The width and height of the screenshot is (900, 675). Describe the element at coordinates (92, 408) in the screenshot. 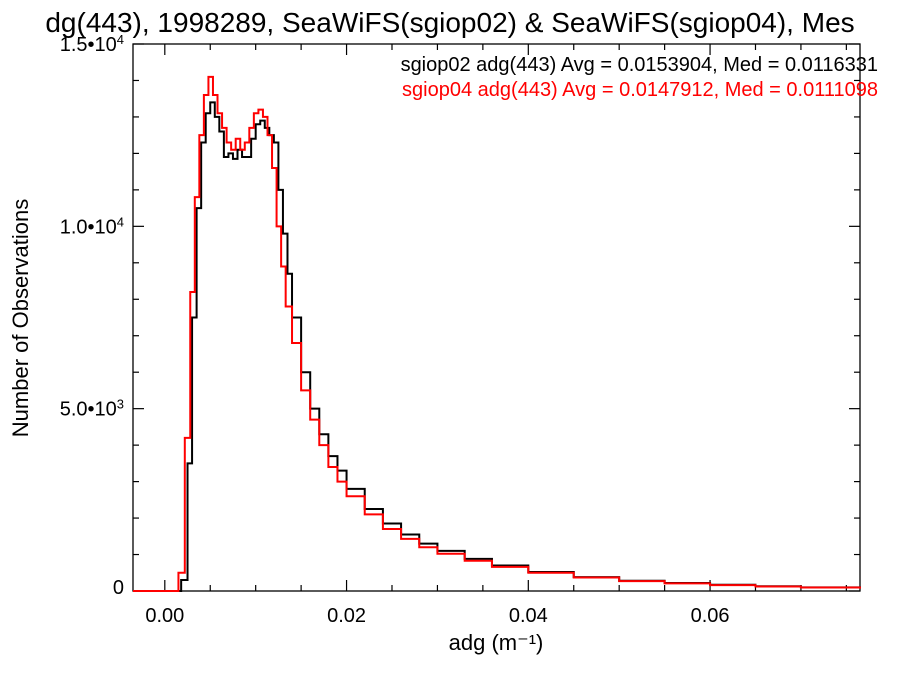

I see `y-tick-label: 5.0•103` at that location.